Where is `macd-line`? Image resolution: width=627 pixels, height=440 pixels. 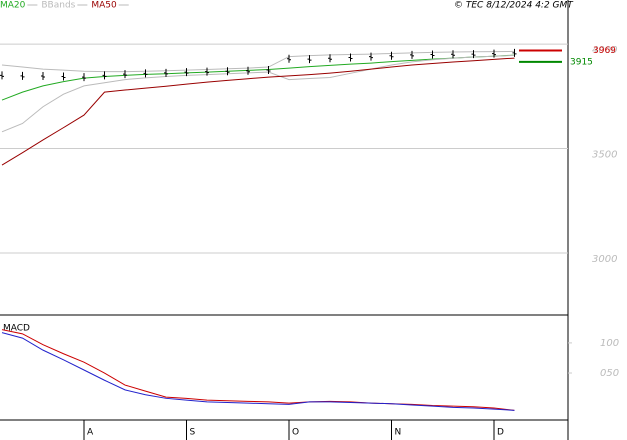 macd-line is located at coordinates (258, 371).